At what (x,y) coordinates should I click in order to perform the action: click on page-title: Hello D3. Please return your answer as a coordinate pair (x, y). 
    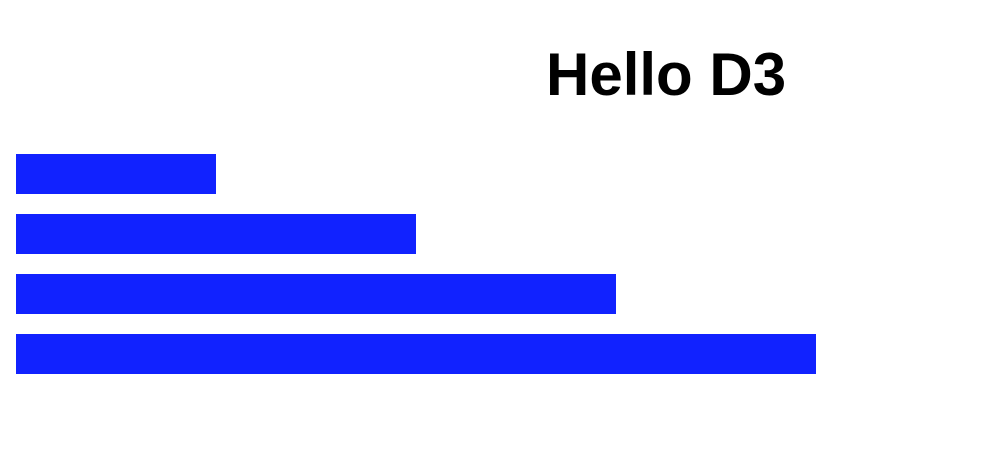
    Looking at the image, I should click on (666, 74).